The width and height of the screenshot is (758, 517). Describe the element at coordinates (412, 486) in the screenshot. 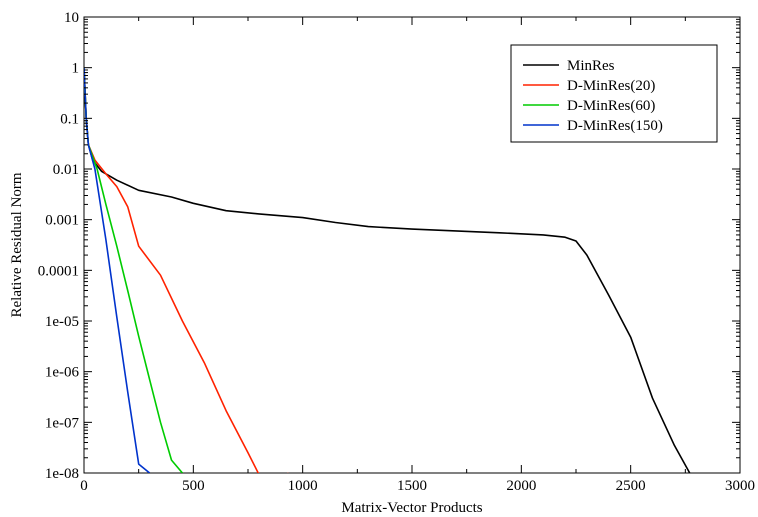

I see `x-tick-label: 1500` at that location.